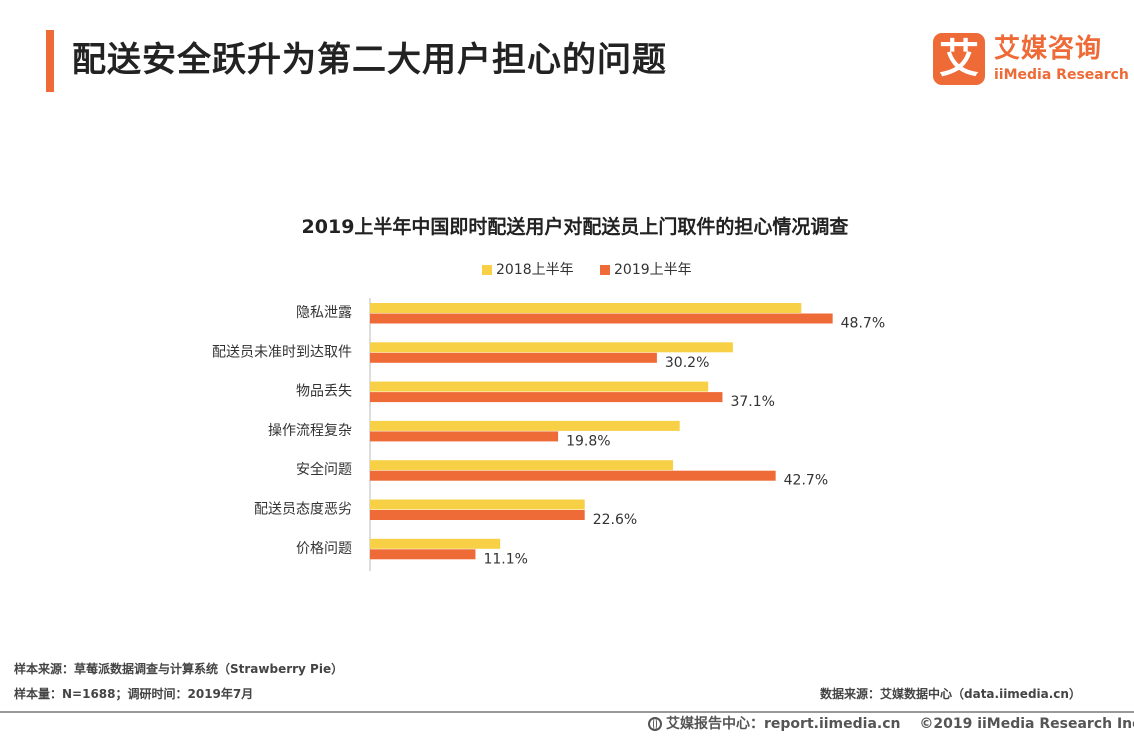 The height and width of the screenshot is (737, 1134). Describe the element at coordinates (575, 227) in the screenshot. I see `chart-title: 2019上半年中国即时配送用户对配送员上门取件的担心情况调查` at that location.